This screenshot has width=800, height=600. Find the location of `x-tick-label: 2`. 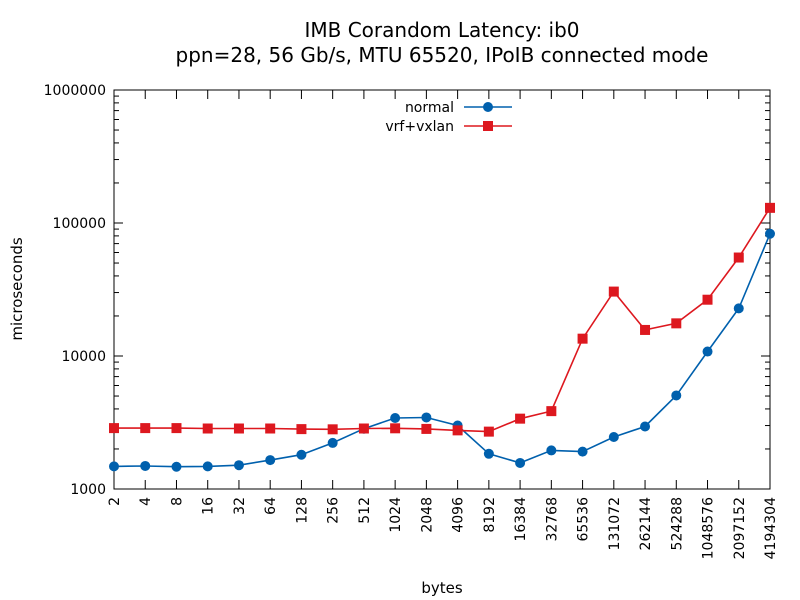

x-tick-label: 2 is located at coordinates (115, 501).